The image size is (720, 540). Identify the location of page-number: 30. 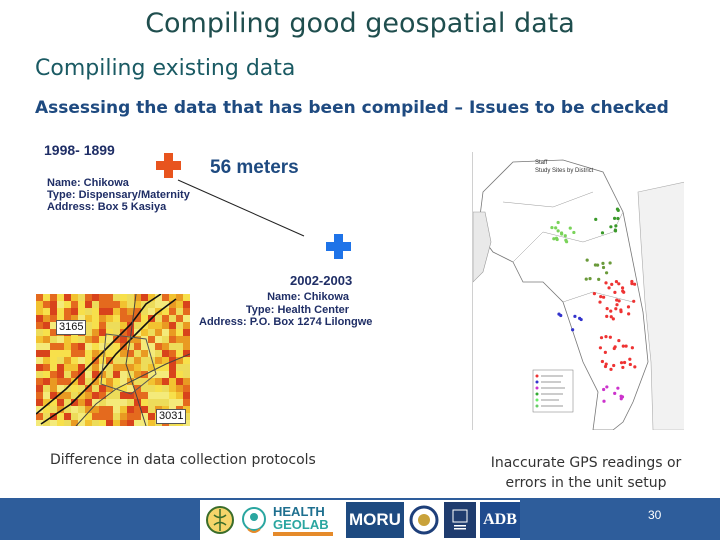
(655, 515).